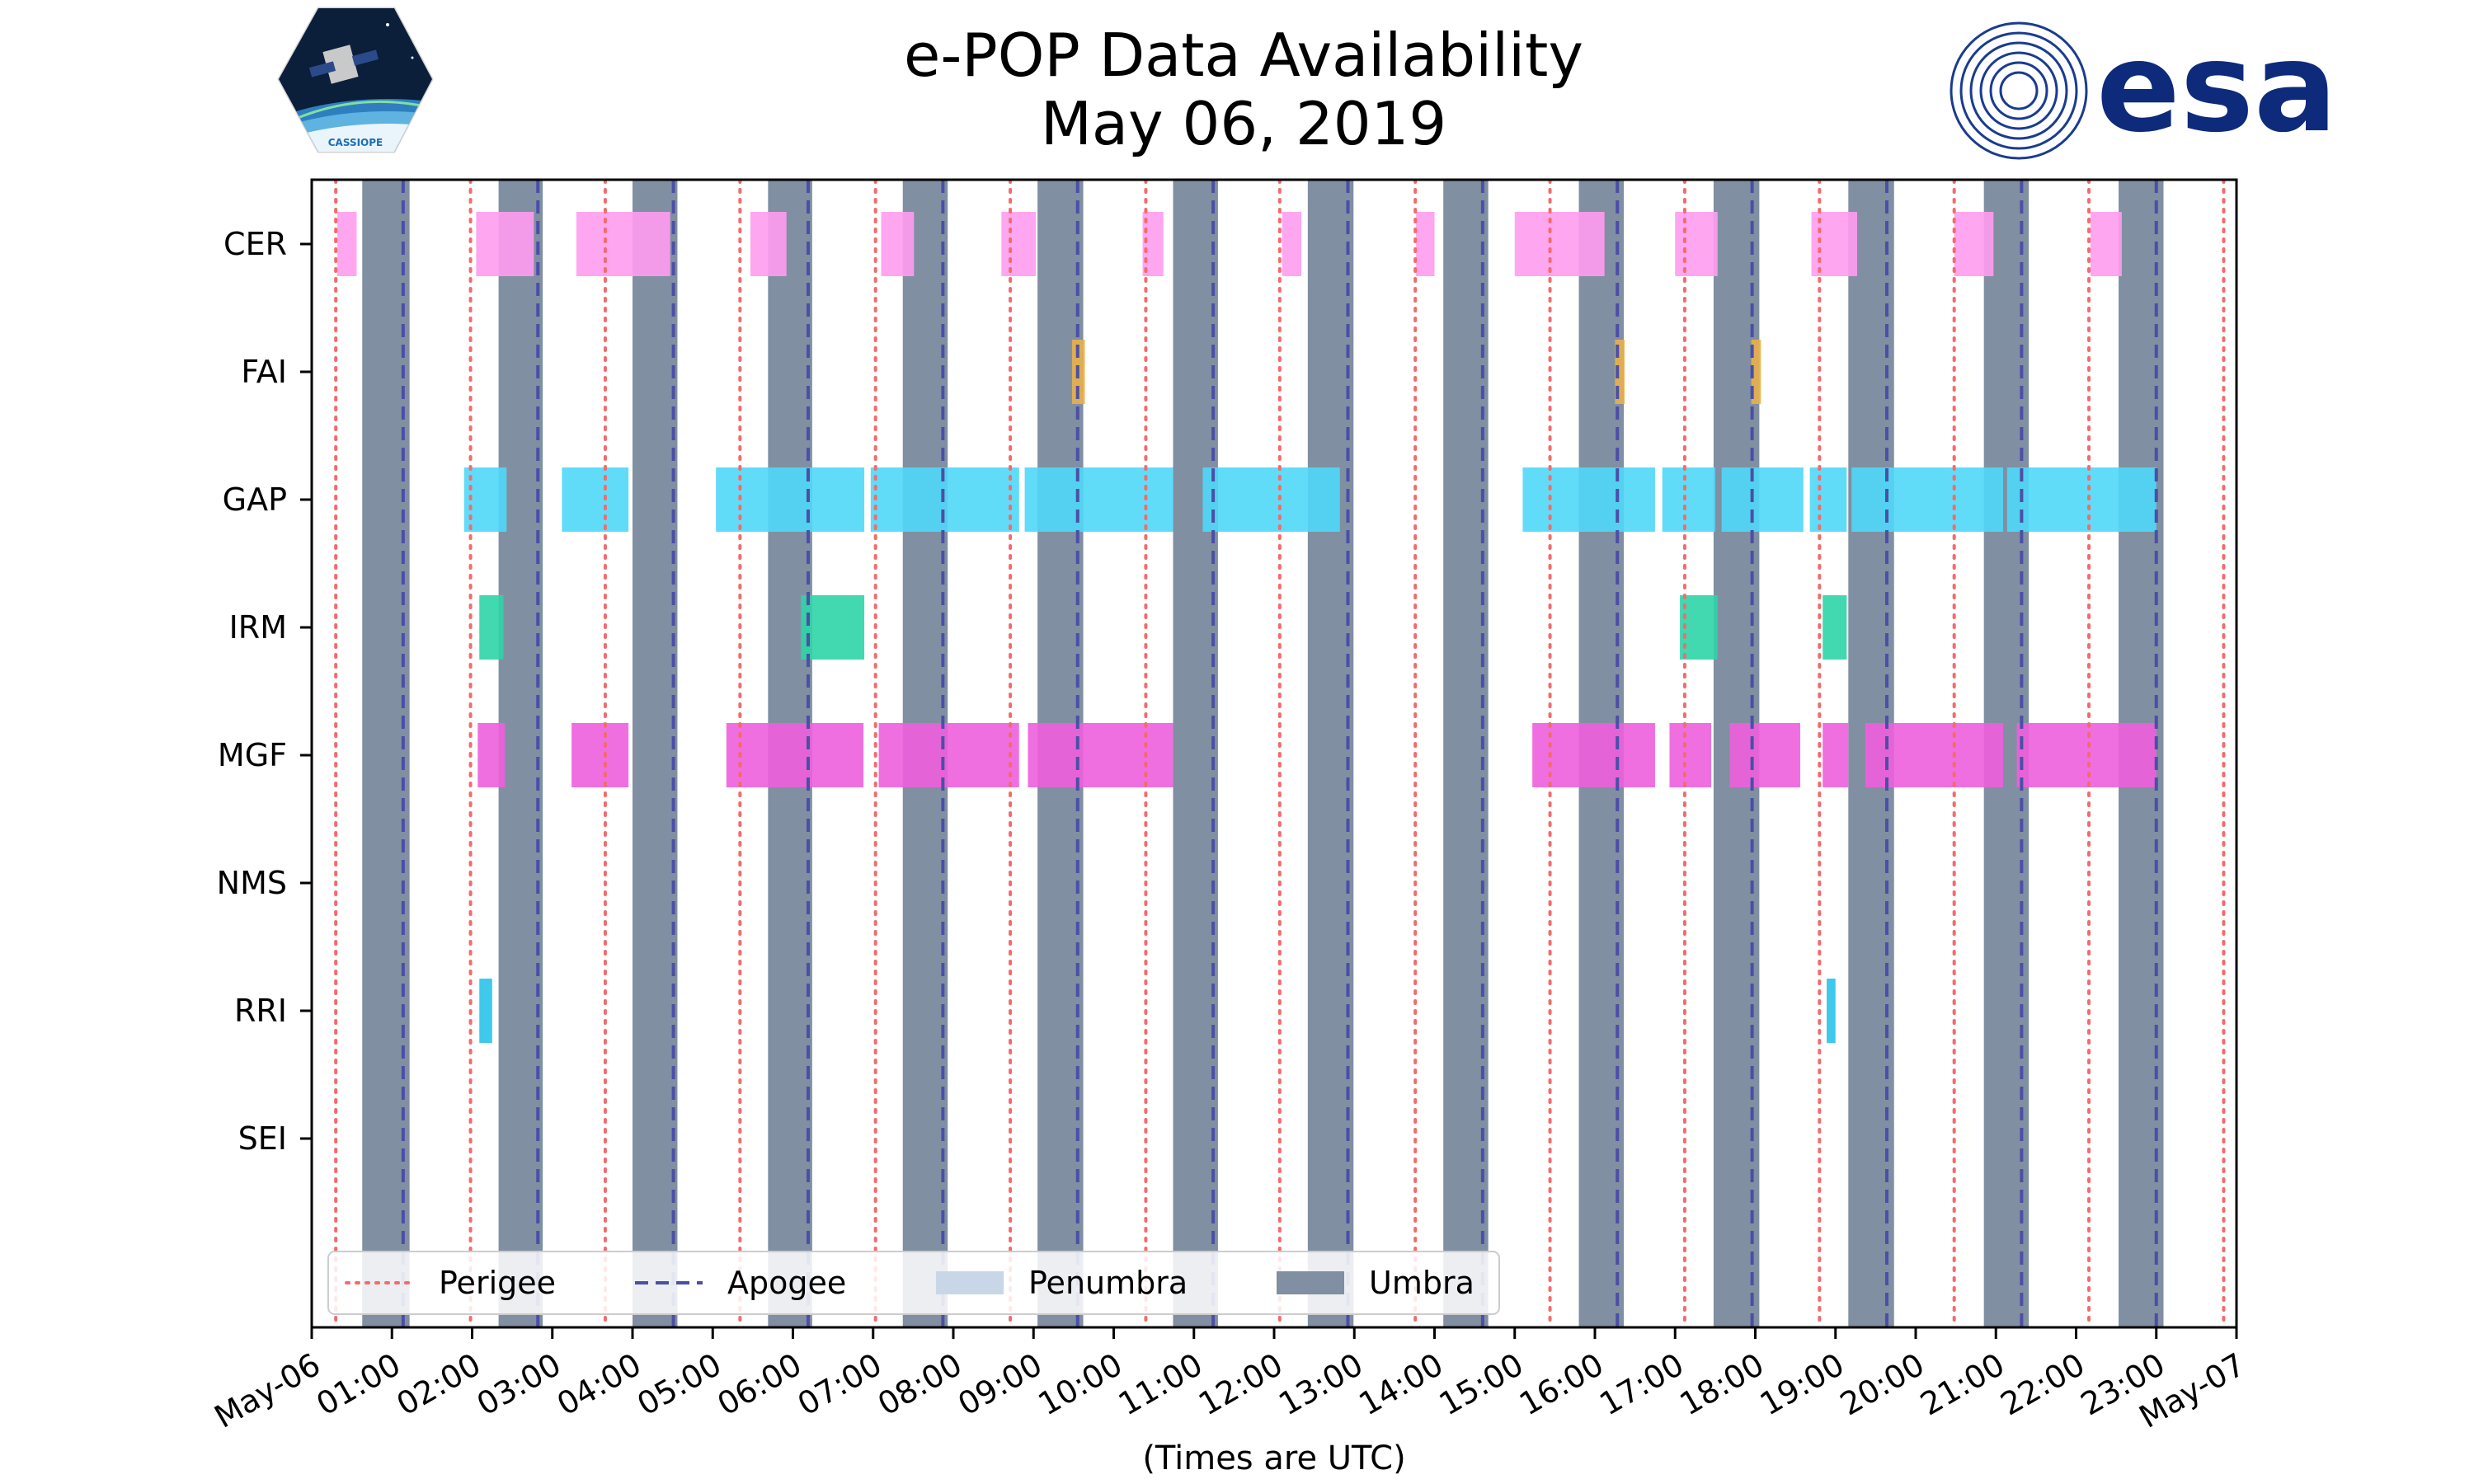  What do you see at coordinates (1400, 1384) in the screenshot?
I see `x-tick-label-15: 14:00` at bounding box center [1400, 1384].